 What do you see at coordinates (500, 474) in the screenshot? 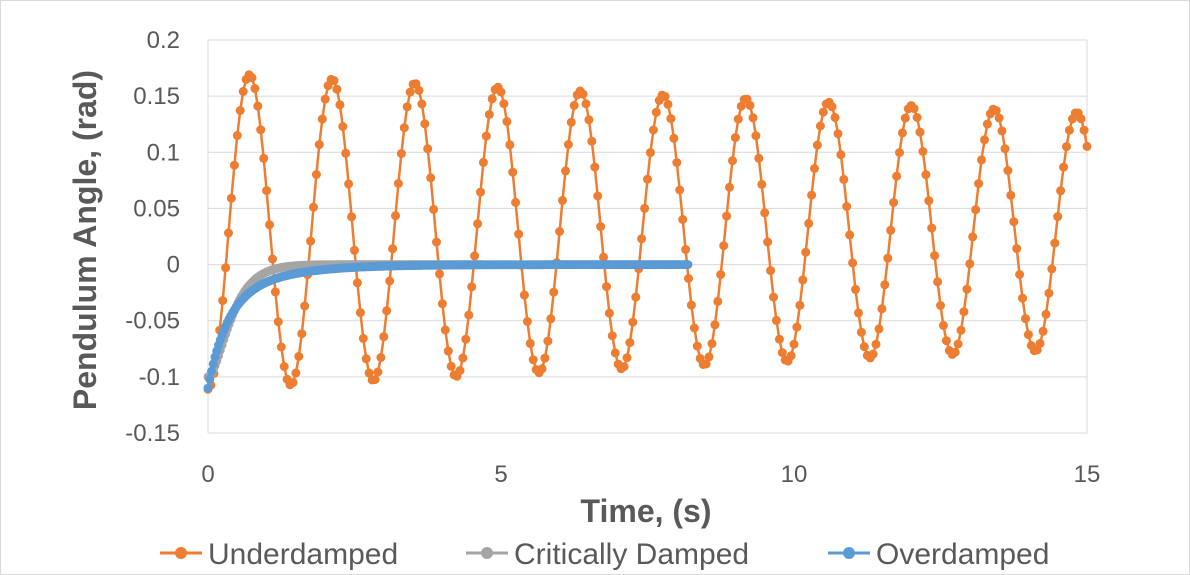
I see `x-tick-label: 5` at bounding box center [500, 474].